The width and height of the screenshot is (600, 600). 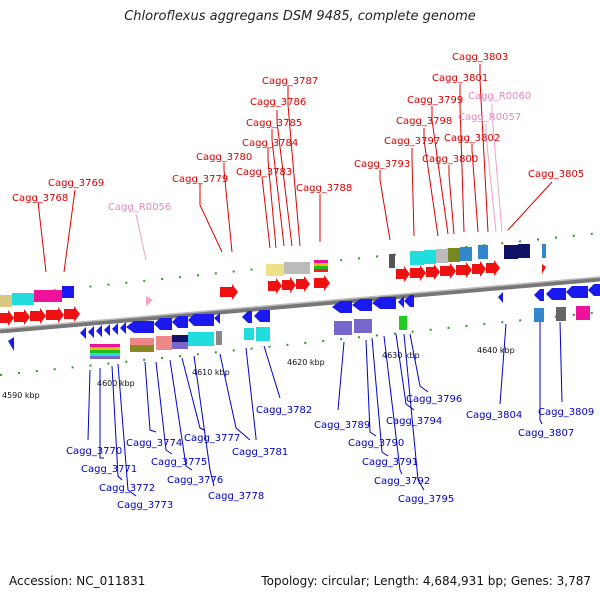 I want to click on gene-label-3791: Cagg_3791, so click(x=390, y=462).